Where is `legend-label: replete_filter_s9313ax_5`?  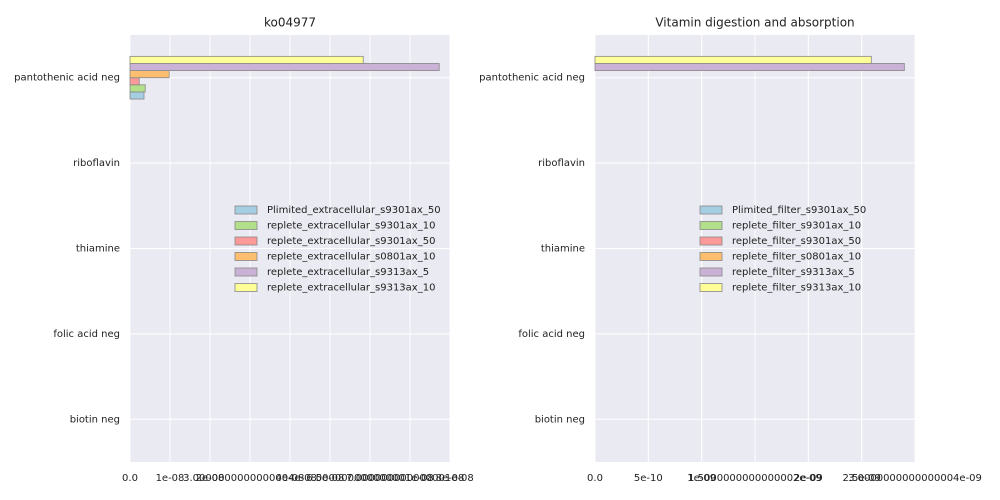 legend-label: replete_filter_s9313ax_5 is located at coordinates (793, 272).